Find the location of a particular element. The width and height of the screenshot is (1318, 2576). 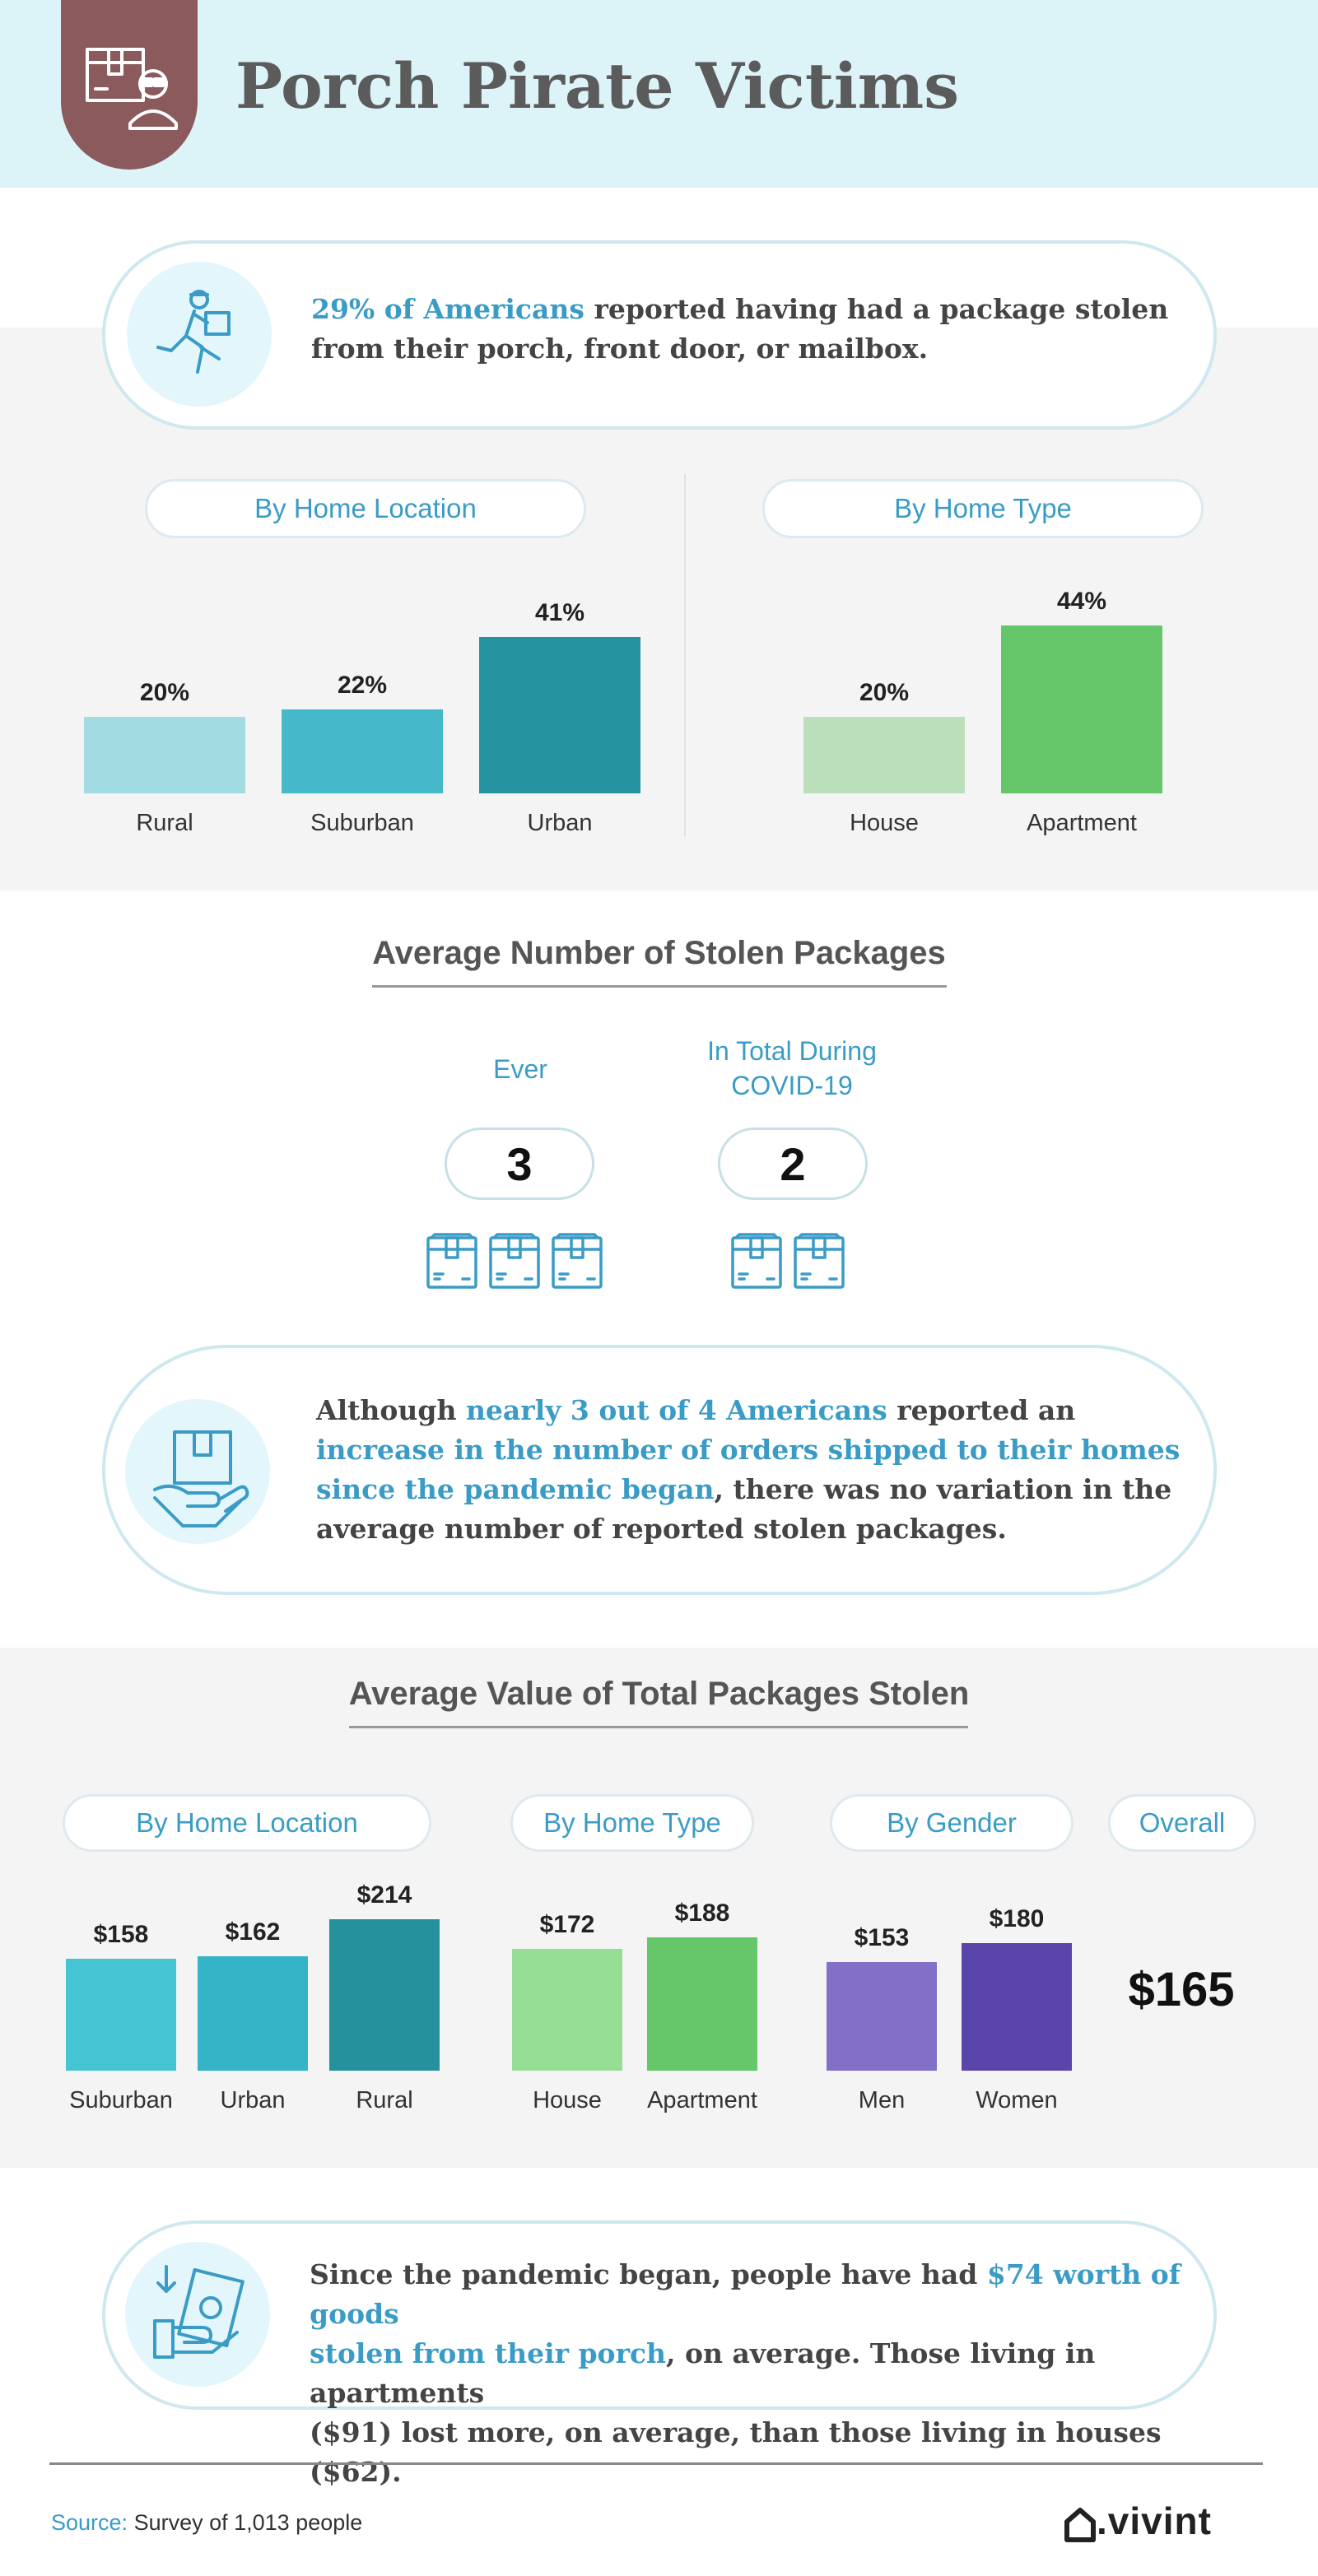

callout-value-lost is located at coordinates (660, 2315).